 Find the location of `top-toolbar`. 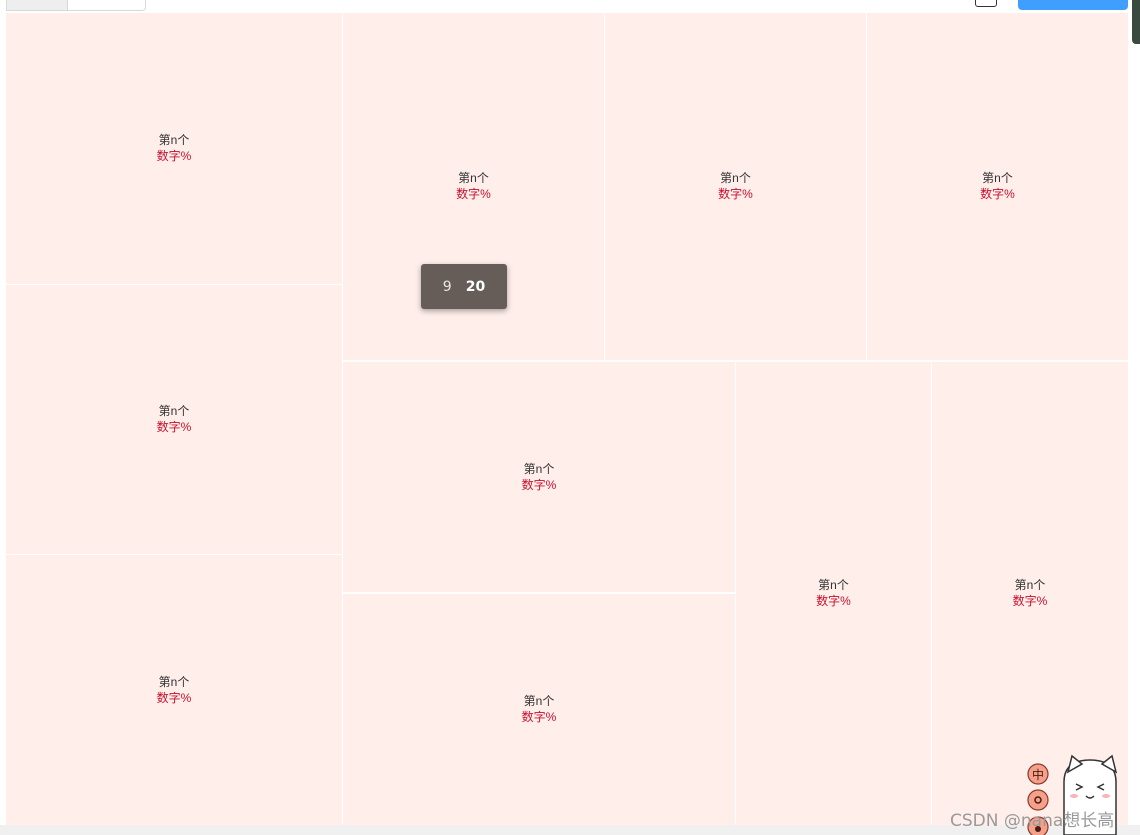

top-toolbar is located at coordinates (570, 6).